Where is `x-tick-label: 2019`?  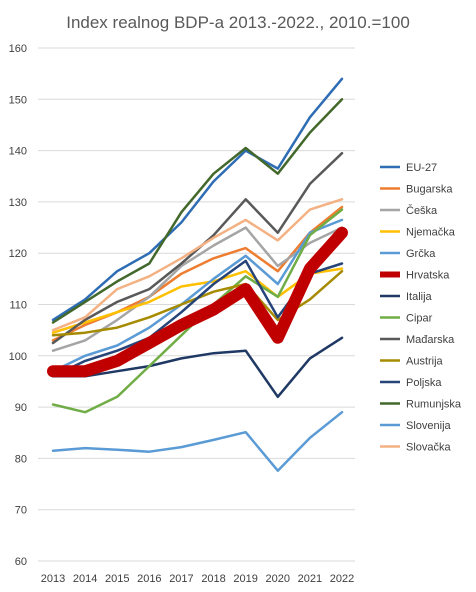
x-tick-label: 2019 is located at coordinates (245, 579).